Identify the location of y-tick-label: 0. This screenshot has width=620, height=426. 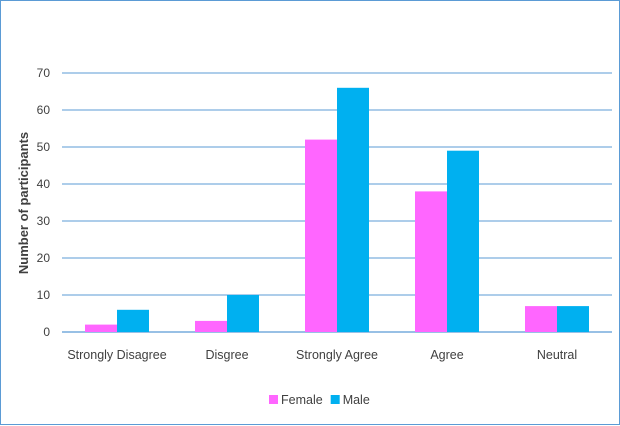
(46, 332).